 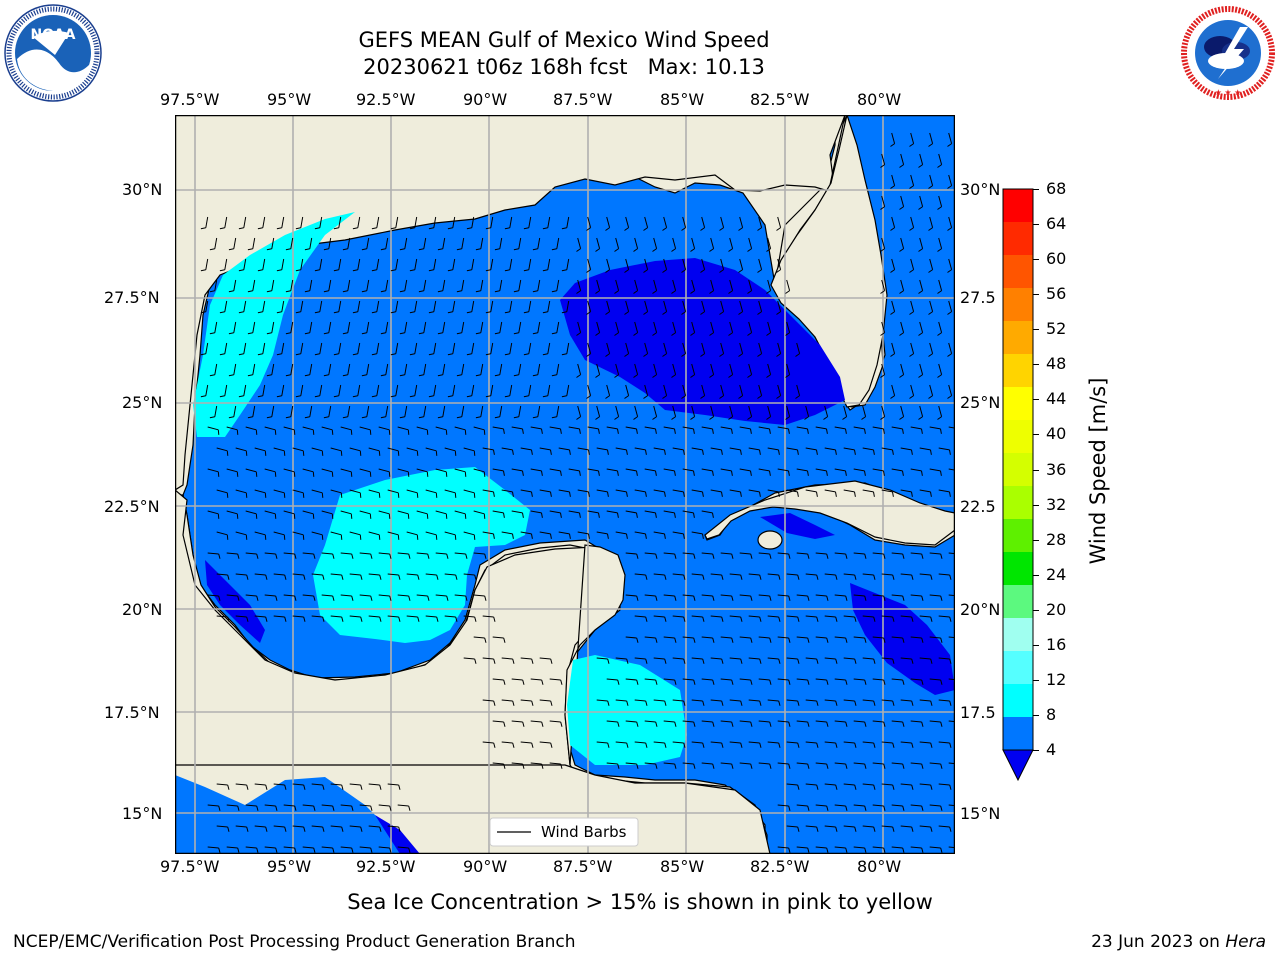 What do you see at coordinates (564, 67) in the screenshot?
I see `map-subtitle: 20230621 t06z 168h fcst Max: 10.13` at bounding box center [564, 67].